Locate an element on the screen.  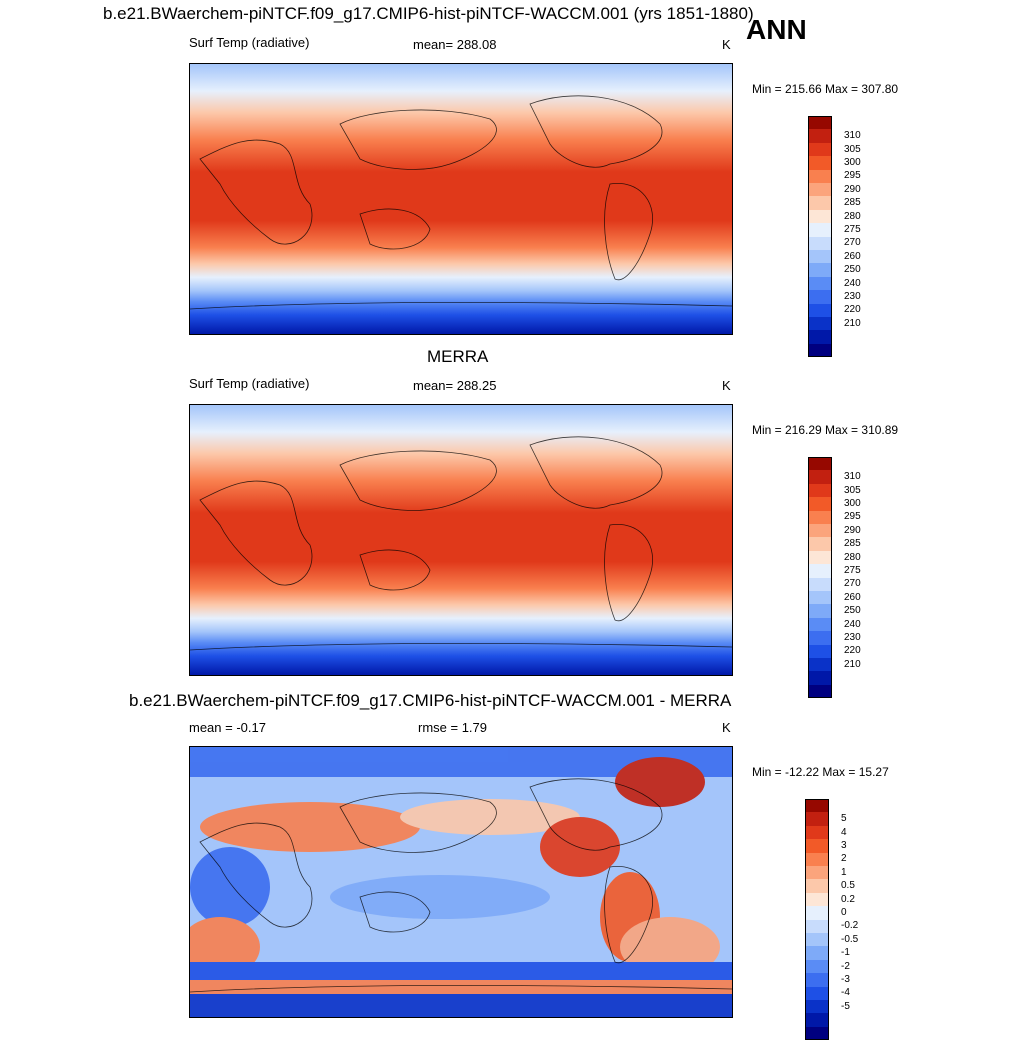
panel2-colorbar-tick-label: 275 is located at coordinates (852, 570).